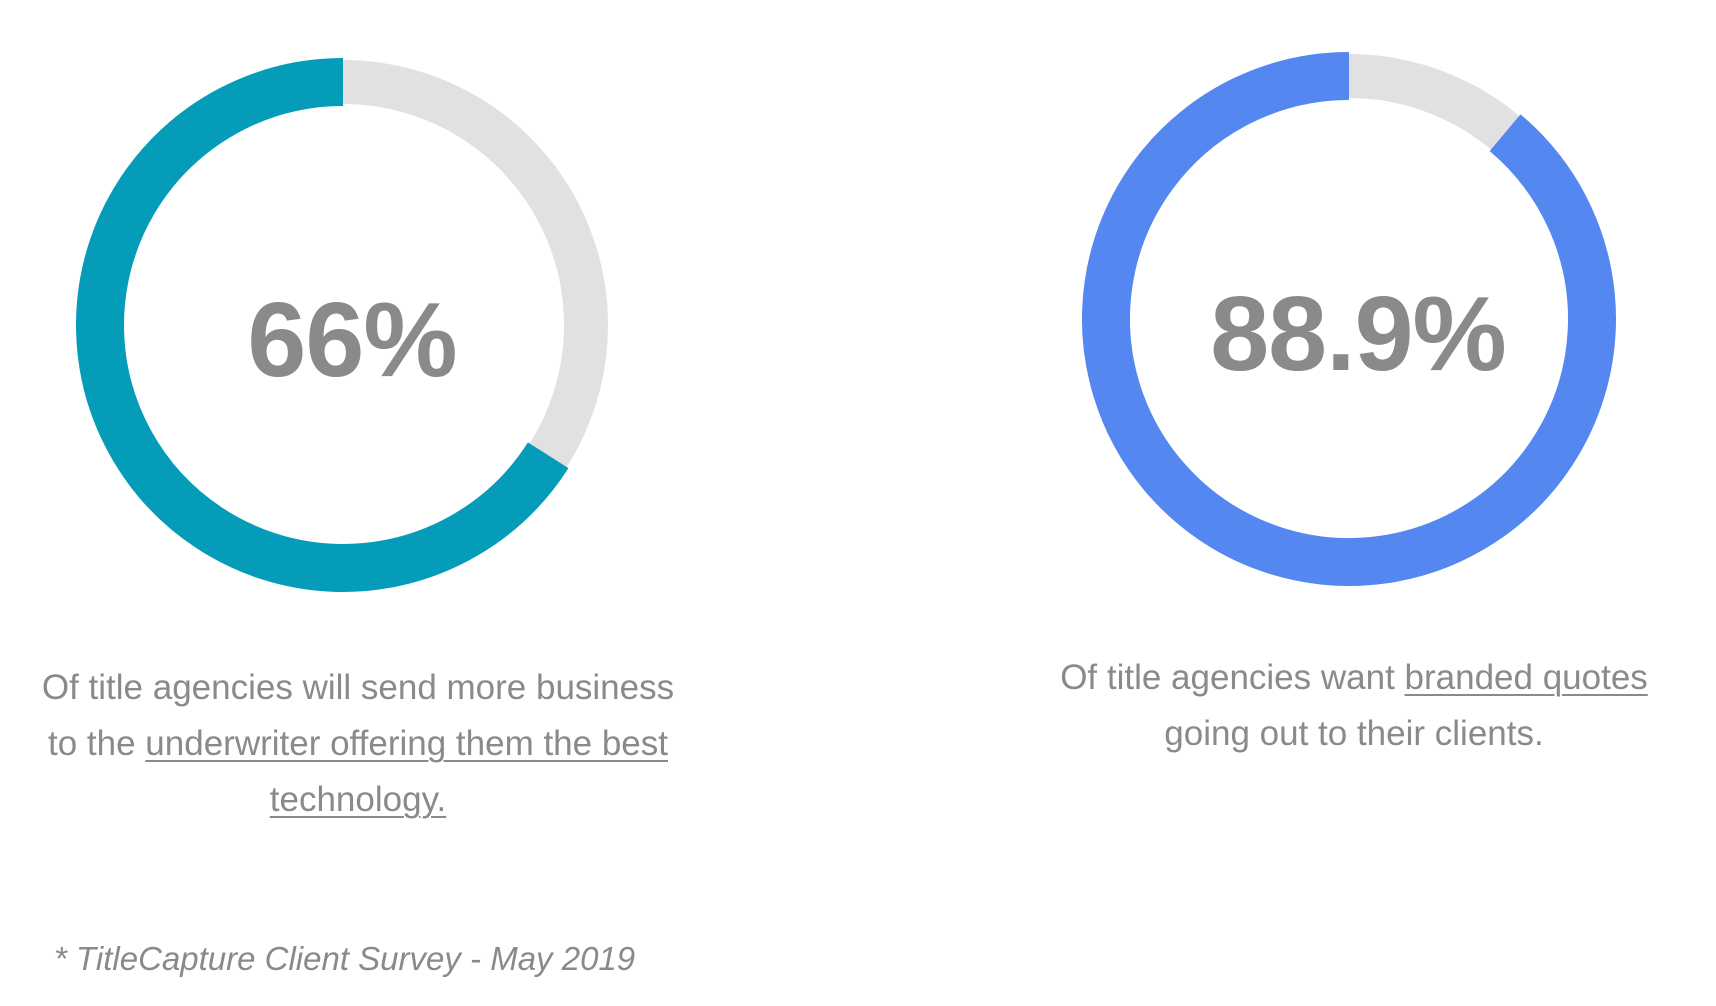 This screenshot has height=1006, width=1716. What do you see at coordinates (1526, 677) in the screenshot?
I see `caption-link-right: branded quotes` at bounding box center [1526, 677].